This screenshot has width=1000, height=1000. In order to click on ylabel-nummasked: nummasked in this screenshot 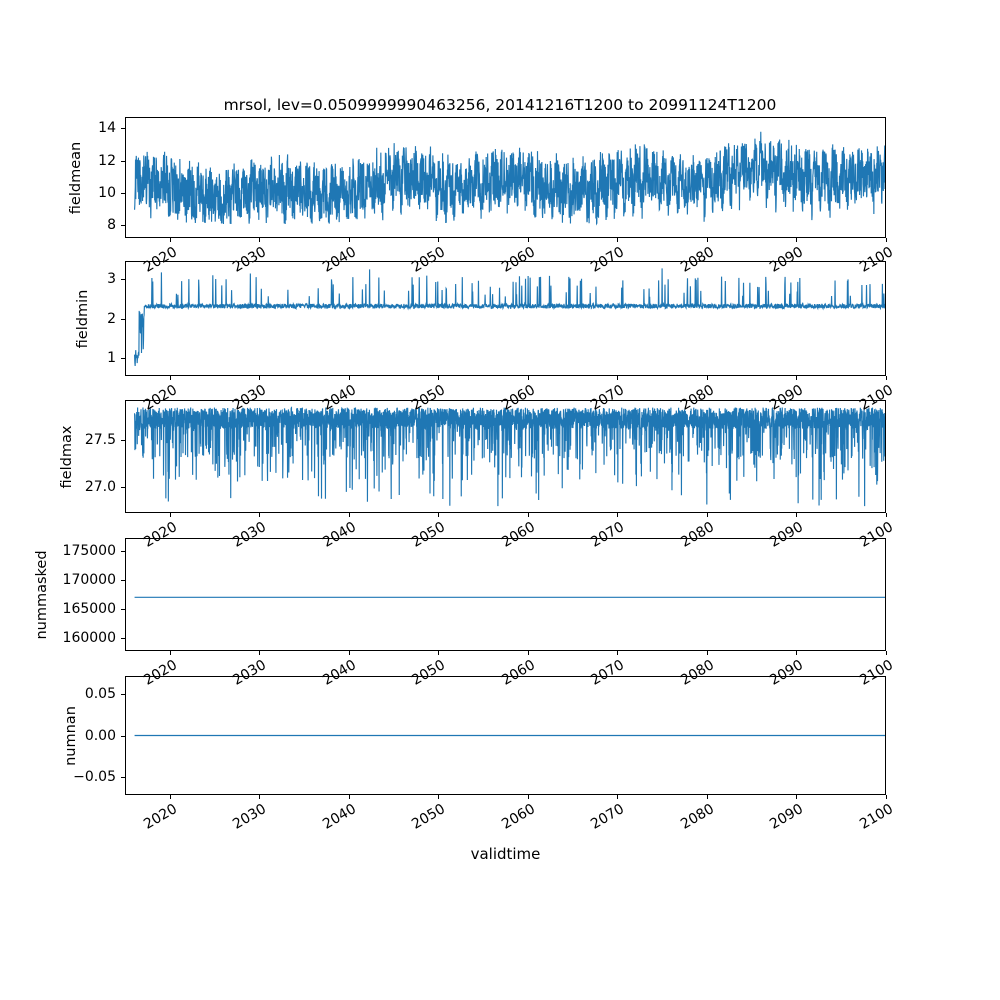, I will do `click(42, 595)`.